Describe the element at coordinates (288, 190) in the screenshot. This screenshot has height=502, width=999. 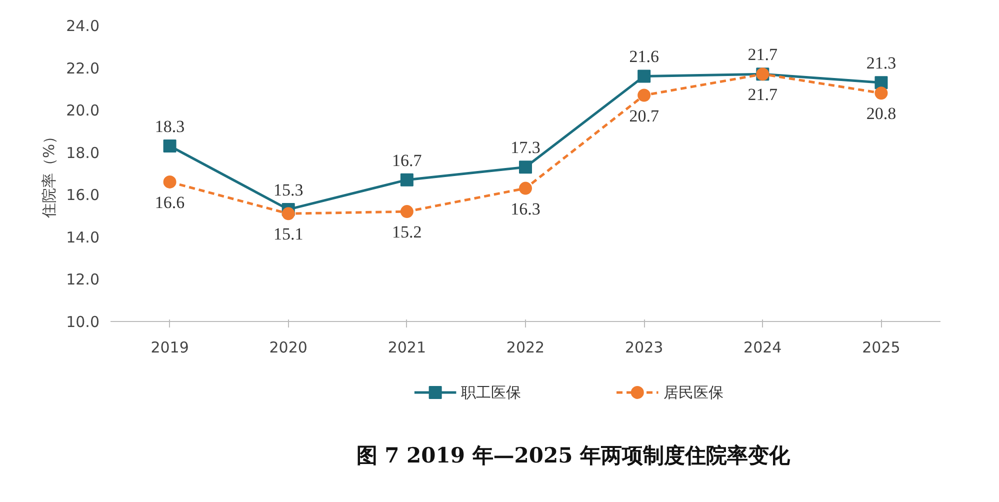
I see `data-label: 15.3` at that location.